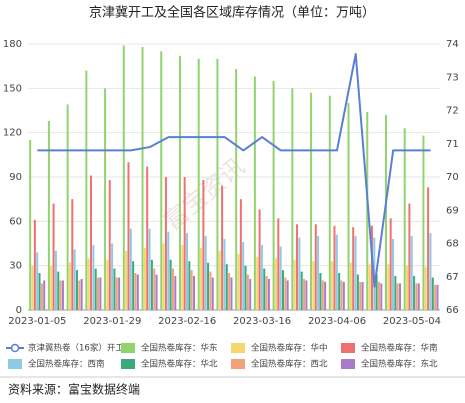 This screenshot has height=403, width=465. I want to click on y-tick-label: 90, so click(15, 177).